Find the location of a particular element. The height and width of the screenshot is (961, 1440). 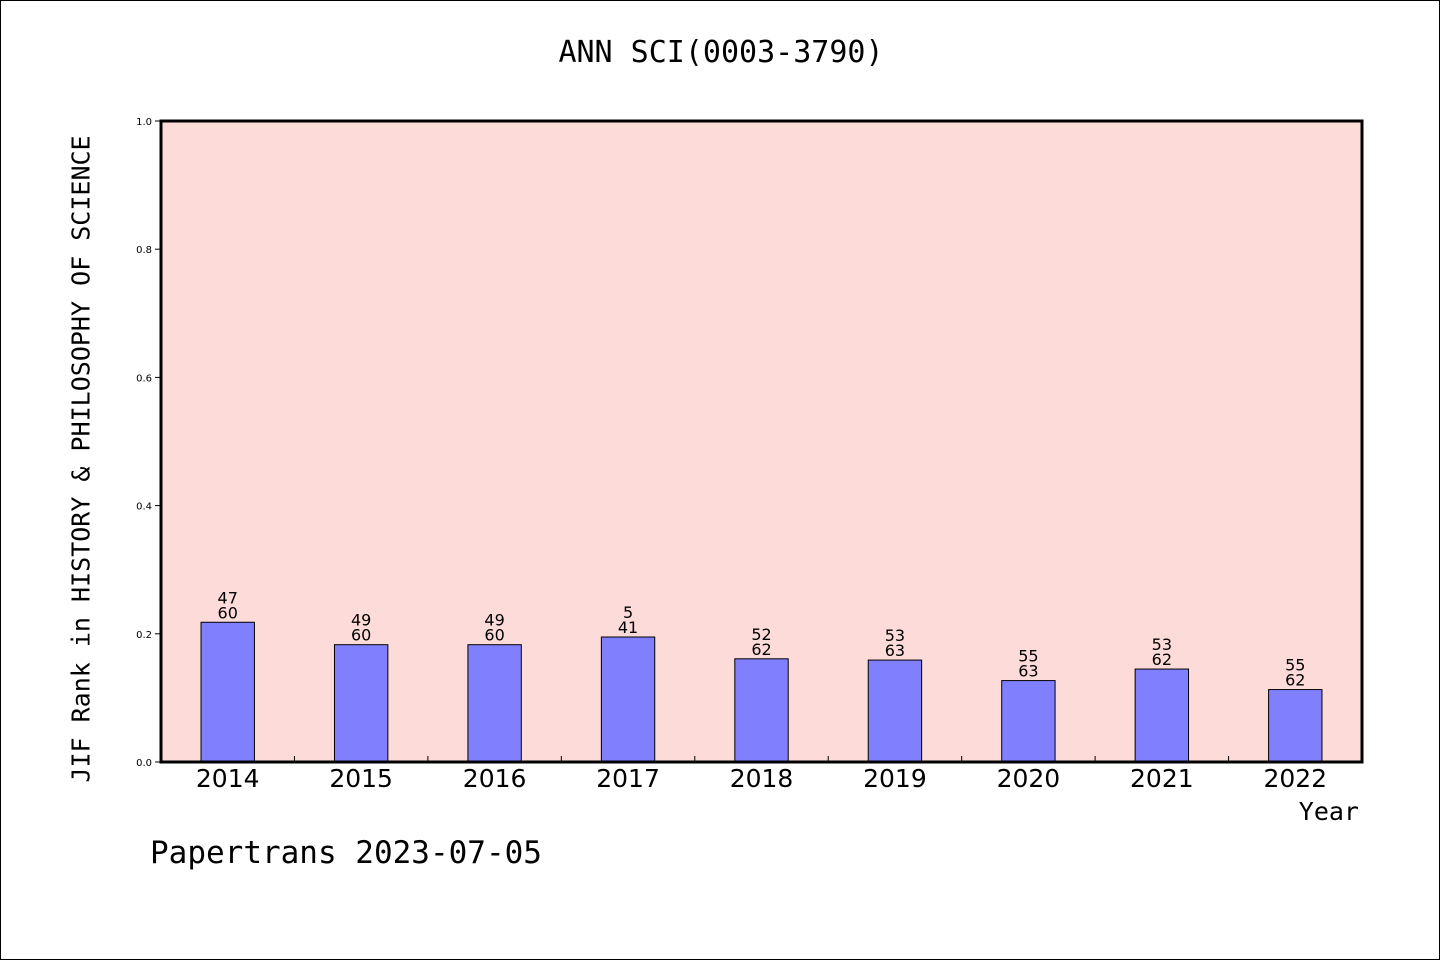

y-tick-label: 0.2 is located at coordinates (144, 635).